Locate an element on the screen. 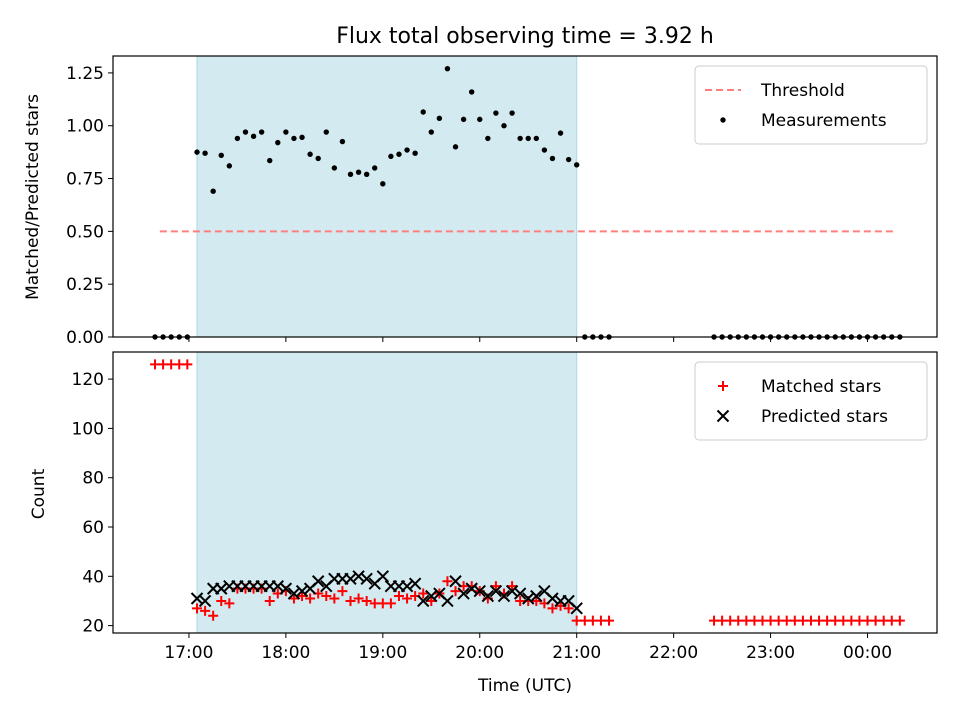  bottom-xlabel: Time (UTC) is located at coordinates (524, 686).